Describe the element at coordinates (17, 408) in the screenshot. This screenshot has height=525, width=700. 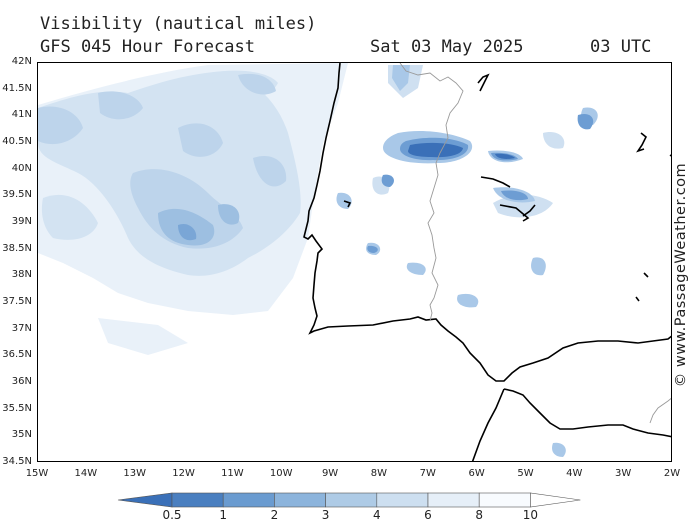
I see `lat-tick-label: 35.5N` at that location.